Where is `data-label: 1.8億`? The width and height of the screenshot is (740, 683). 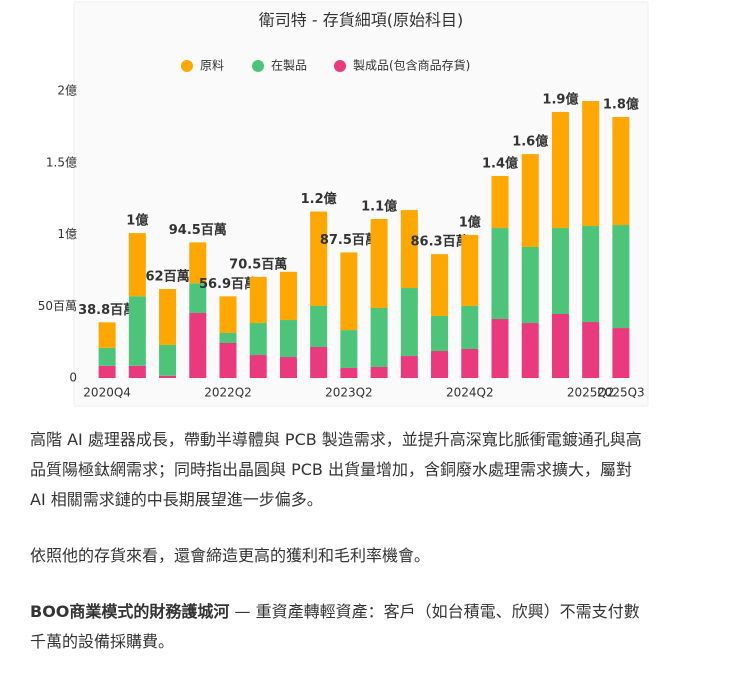
data-label: 1.8億 is located at coordinates (621, 104).